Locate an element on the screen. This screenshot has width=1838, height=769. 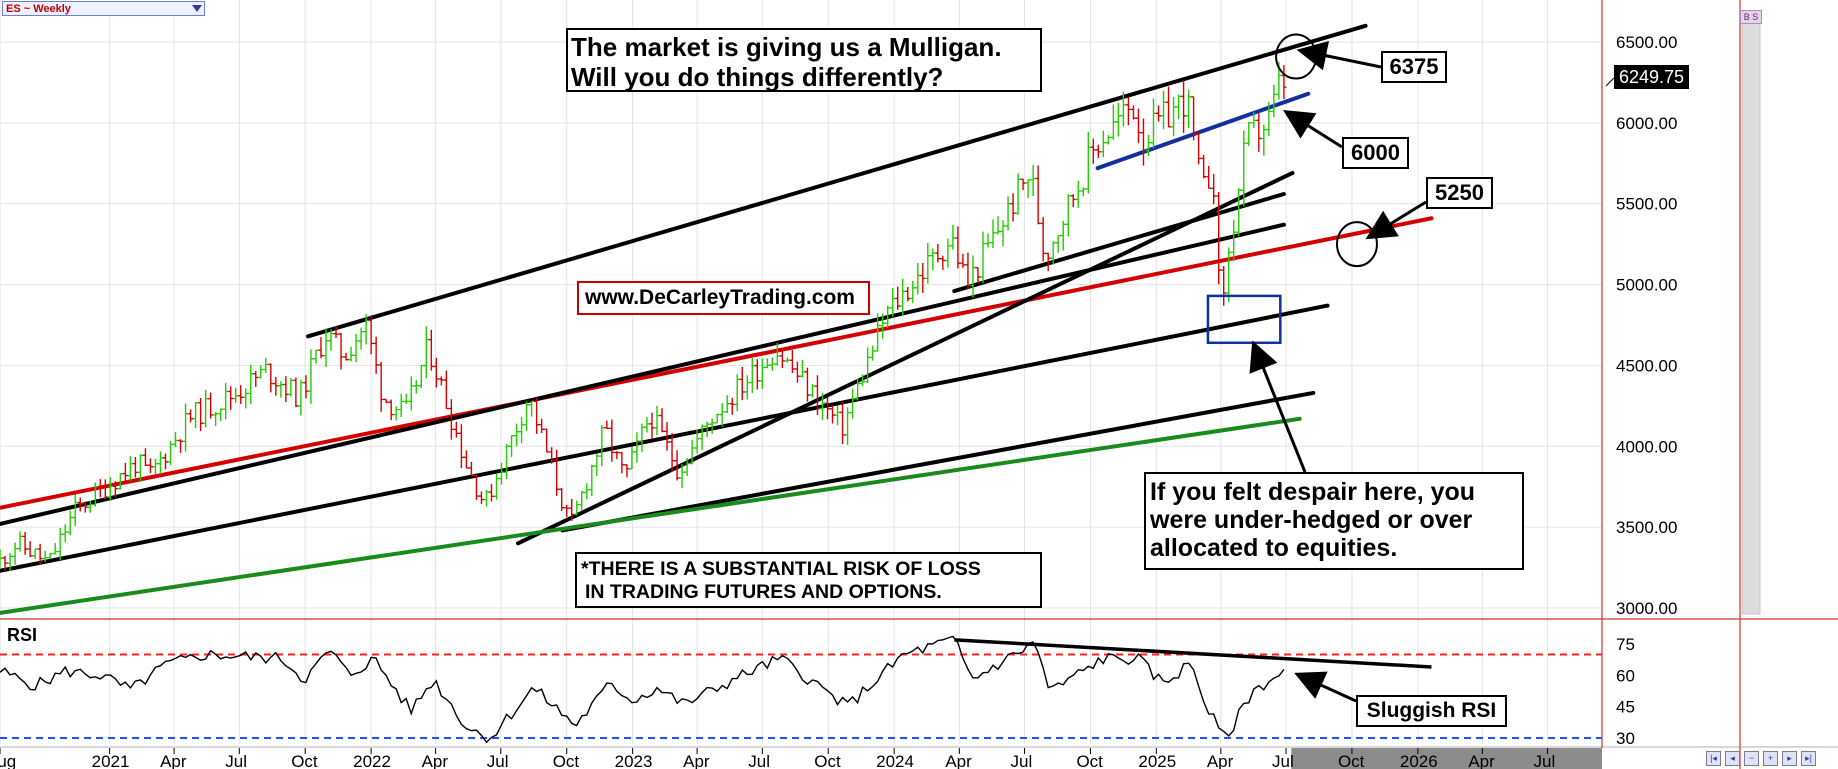
symbol-selector: ES ~ Weekly is located at coordinates (103, 8).